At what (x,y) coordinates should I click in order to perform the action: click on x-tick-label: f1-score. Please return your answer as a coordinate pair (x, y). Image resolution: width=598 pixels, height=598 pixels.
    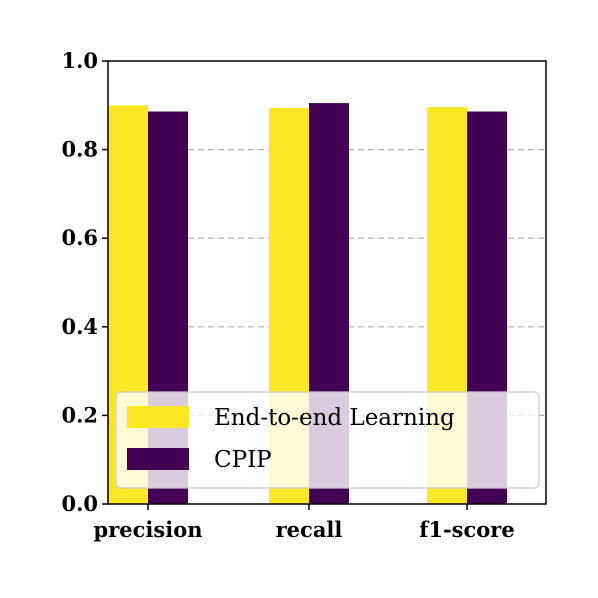
    Looking at the image, I should click on (466, 529).